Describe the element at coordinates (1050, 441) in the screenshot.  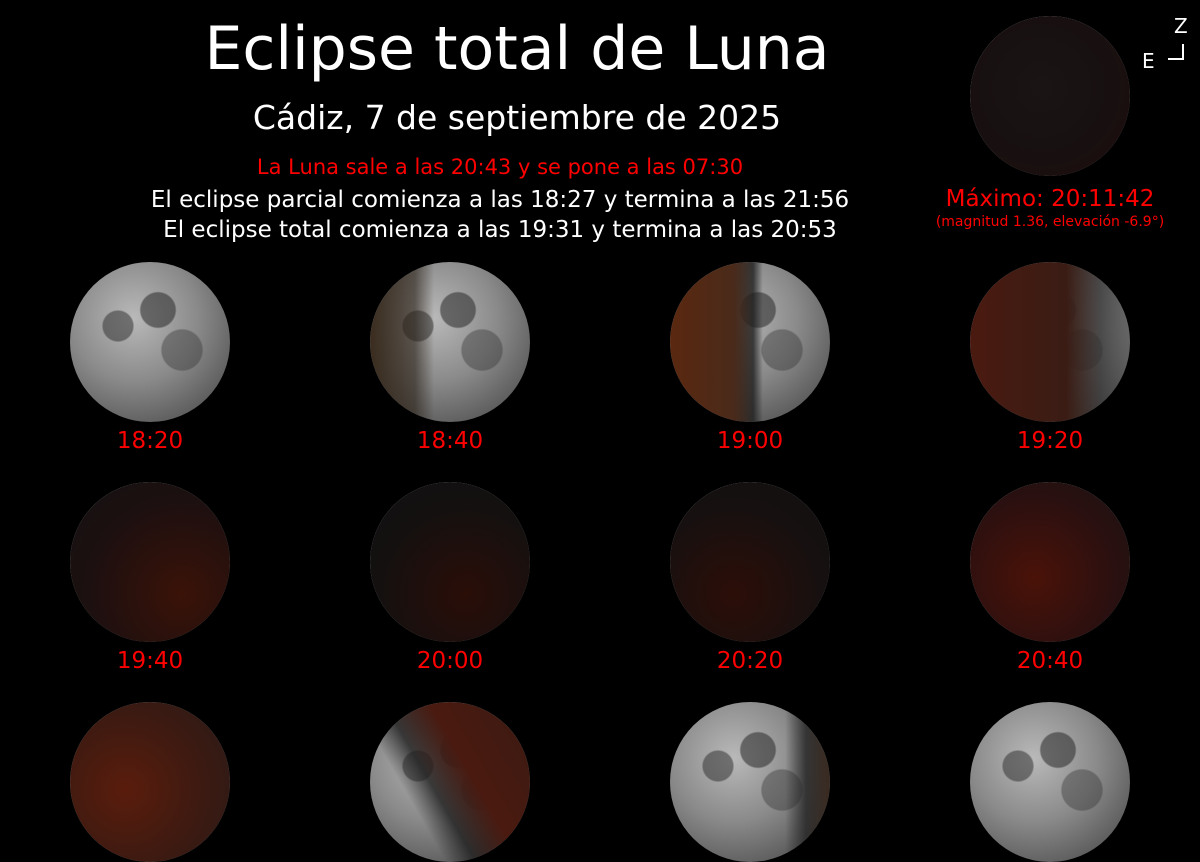
I see `phase-time-label: 19:20` at that location.